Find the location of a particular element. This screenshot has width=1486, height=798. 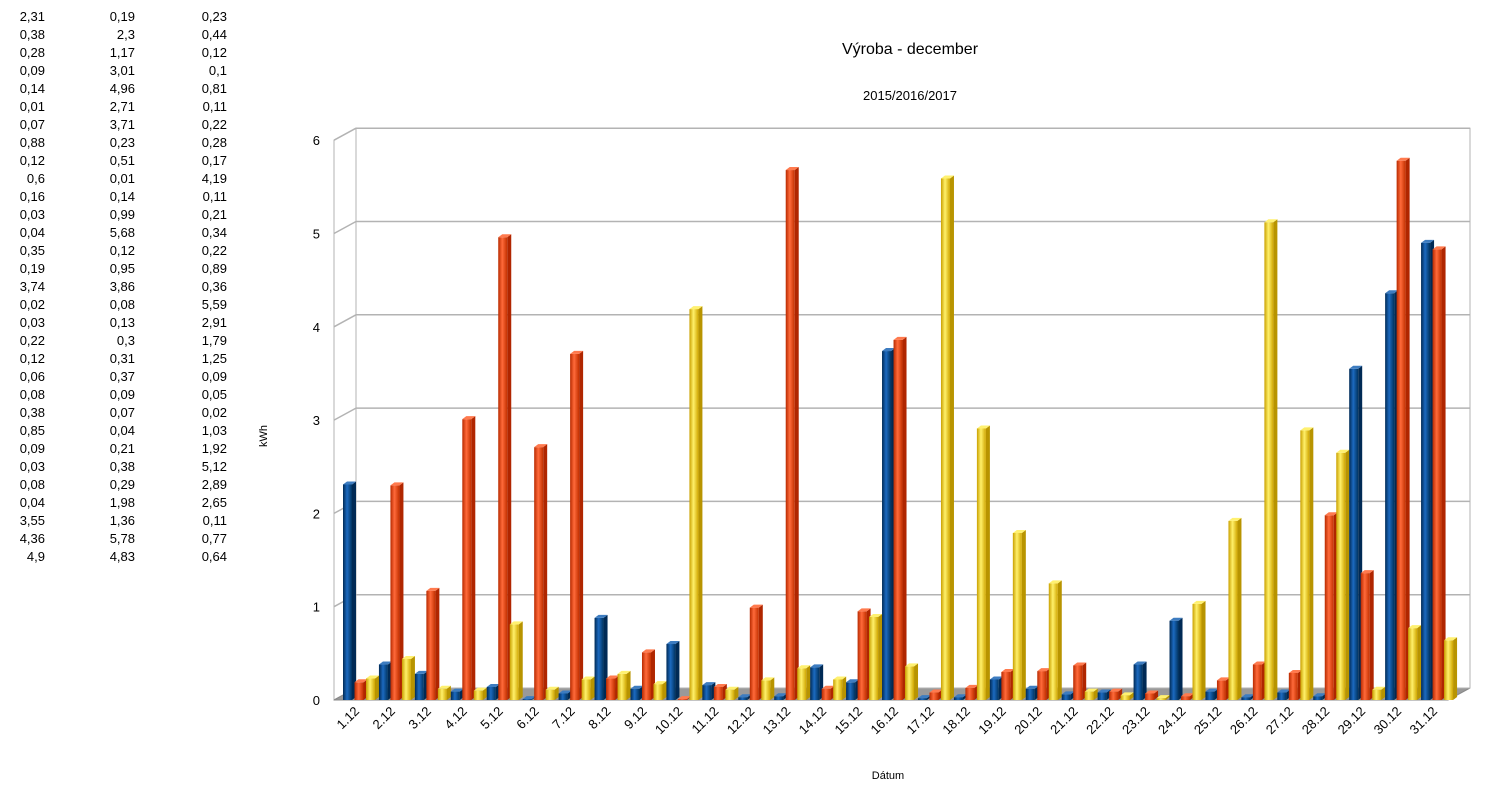

table-row: 0,07 3,71 0,22 is located at coordinates (120, 125).